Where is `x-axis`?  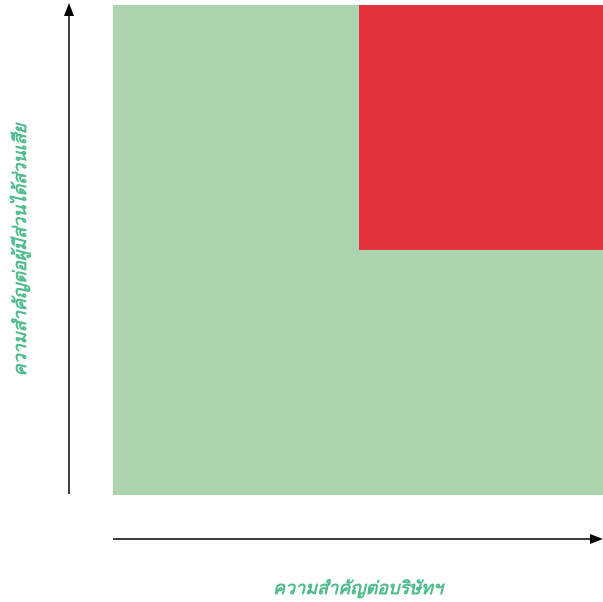 x-axis is located at coordinates (358, 539).